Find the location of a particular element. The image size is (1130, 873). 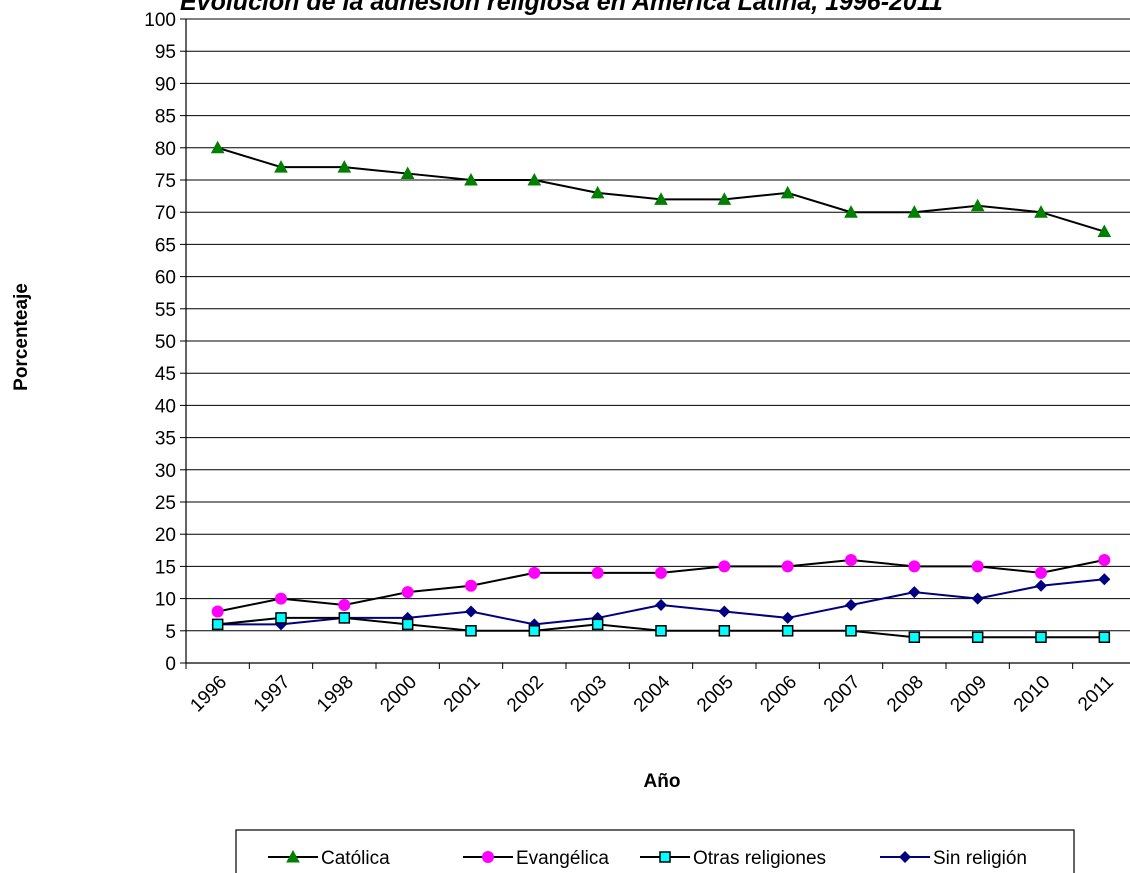

y-tick-label: 30 is located at coordinates (165, 471).